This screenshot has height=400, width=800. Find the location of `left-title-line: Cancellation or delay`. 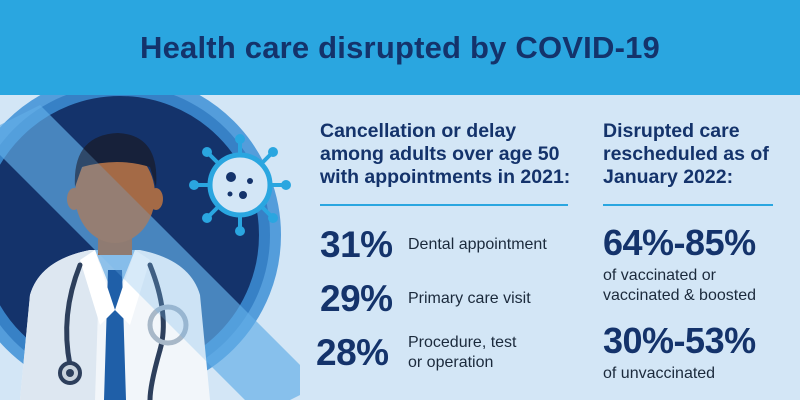

left-title-line: Cancellation or delay is located at coordinates (418, 131).